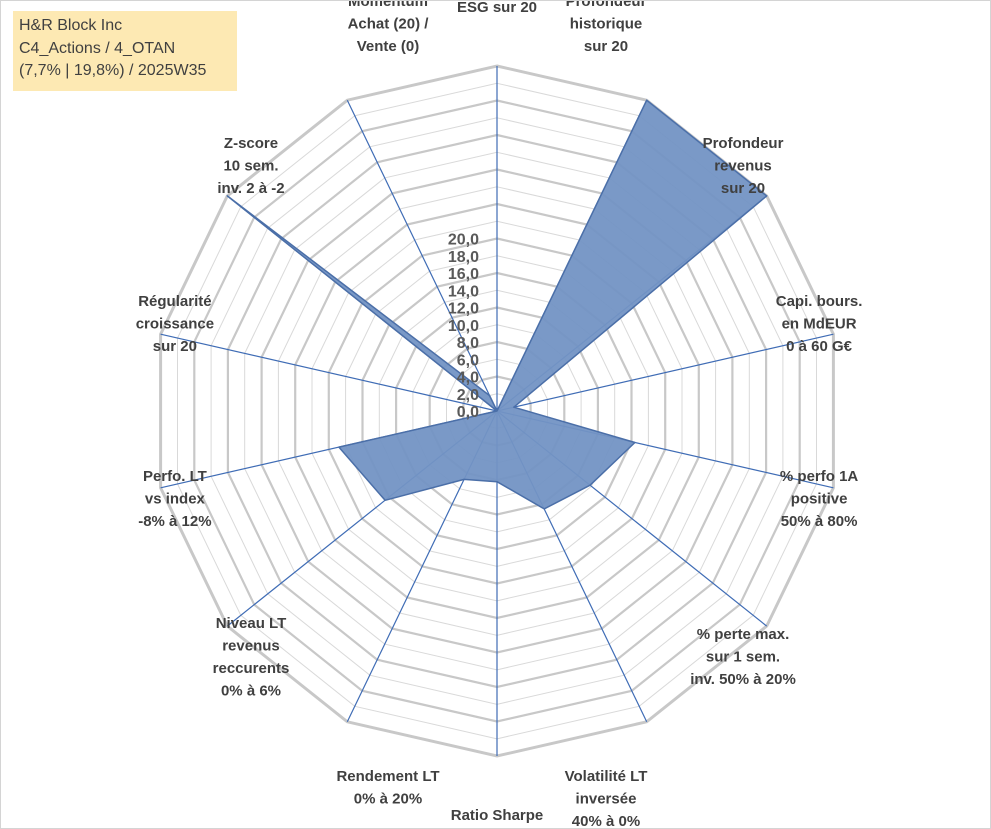 This screenshot has height=829, width=991. Describe the element at coordinates (468, 412) in the screenshot. I see `tick-label: 0,0` at that location.